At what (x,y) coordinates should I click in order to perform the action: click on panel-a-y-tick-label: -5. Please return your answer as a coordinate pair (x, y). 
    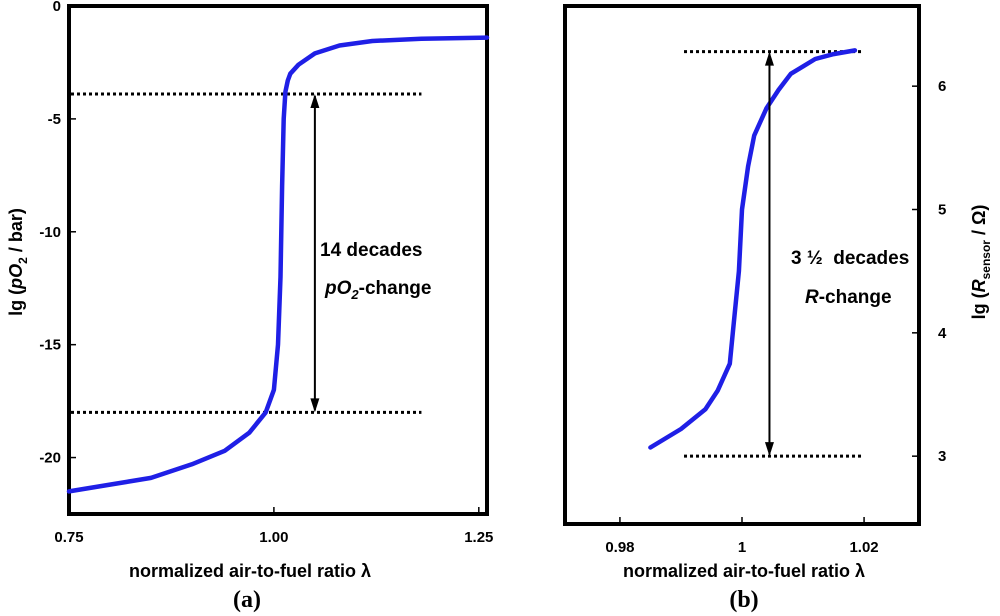
    Looking at the image, I should click on (54, 119).